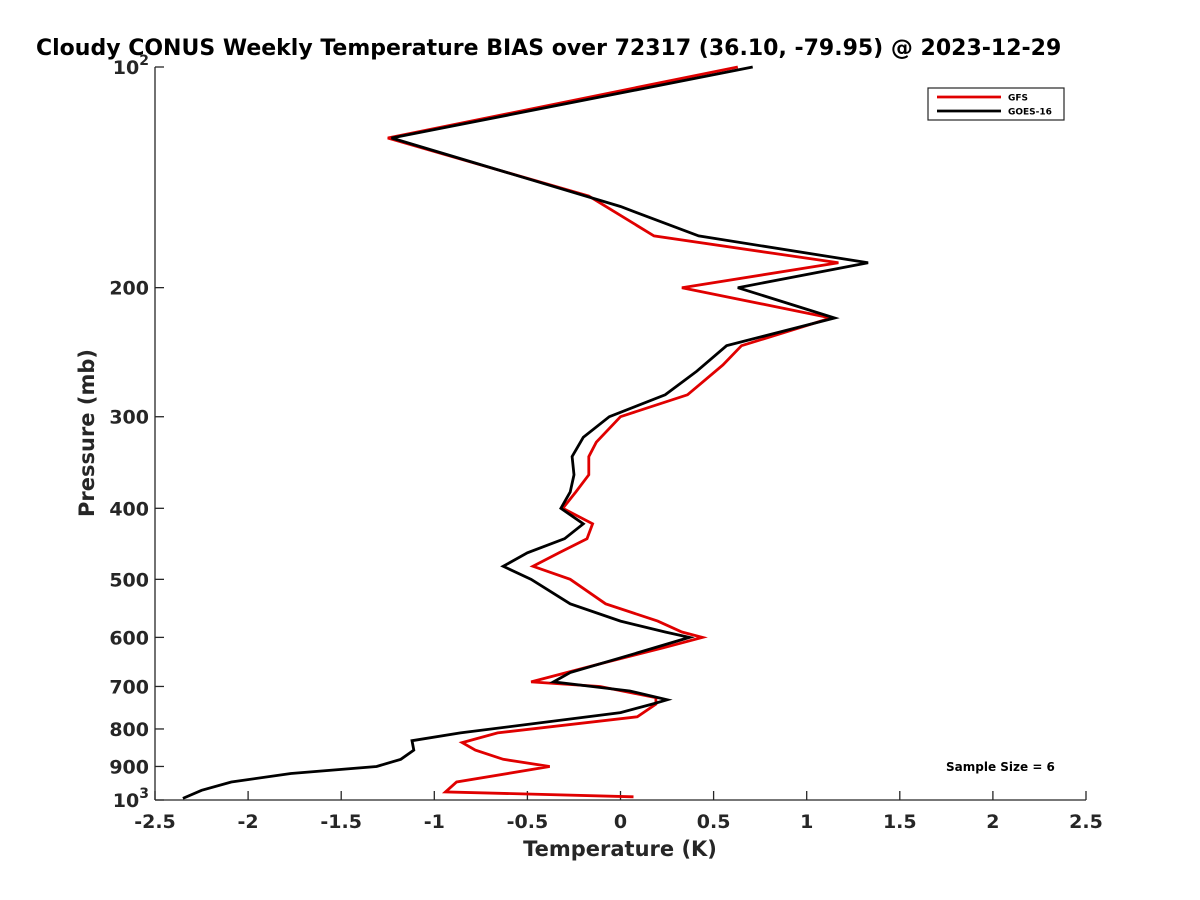 The height and width of the screenshot is (900, 1200). What do you see at coordinates (129, 289) in the screenshot?
I see `y-tick-label: 200` at bounding box center [129, 289].